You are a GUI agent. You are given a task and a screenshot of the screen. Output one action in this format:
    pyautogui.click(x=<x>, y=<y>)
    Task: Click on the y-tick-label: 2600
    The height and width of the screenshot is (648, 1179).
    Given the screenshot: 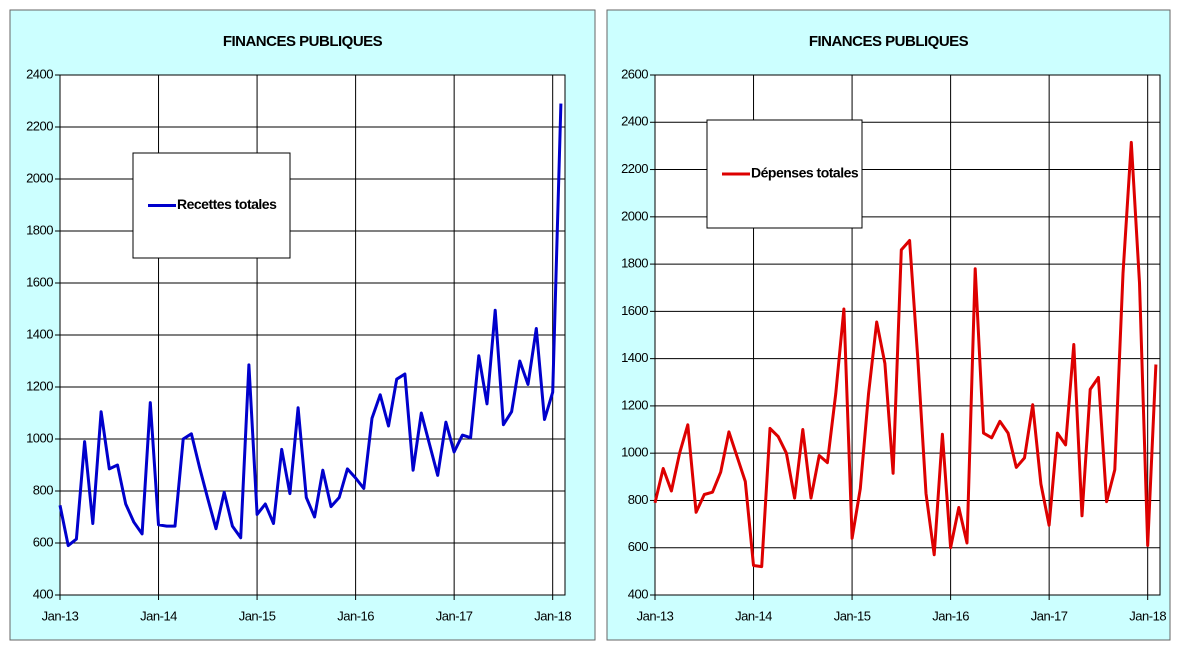 What is the action you would take?
    pyautogui.click(x=634, y=73)
    